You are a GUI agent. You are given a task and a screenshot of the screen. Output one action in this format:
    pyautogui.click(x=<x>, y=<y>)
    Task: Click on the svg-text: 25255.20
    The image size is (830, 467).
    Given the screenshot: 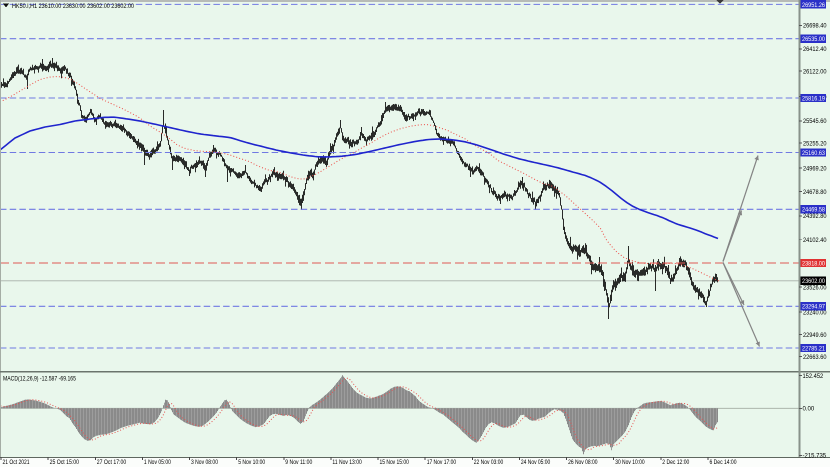 What is the action you would take?
    pyautogui.click(x=815, y=143)
    